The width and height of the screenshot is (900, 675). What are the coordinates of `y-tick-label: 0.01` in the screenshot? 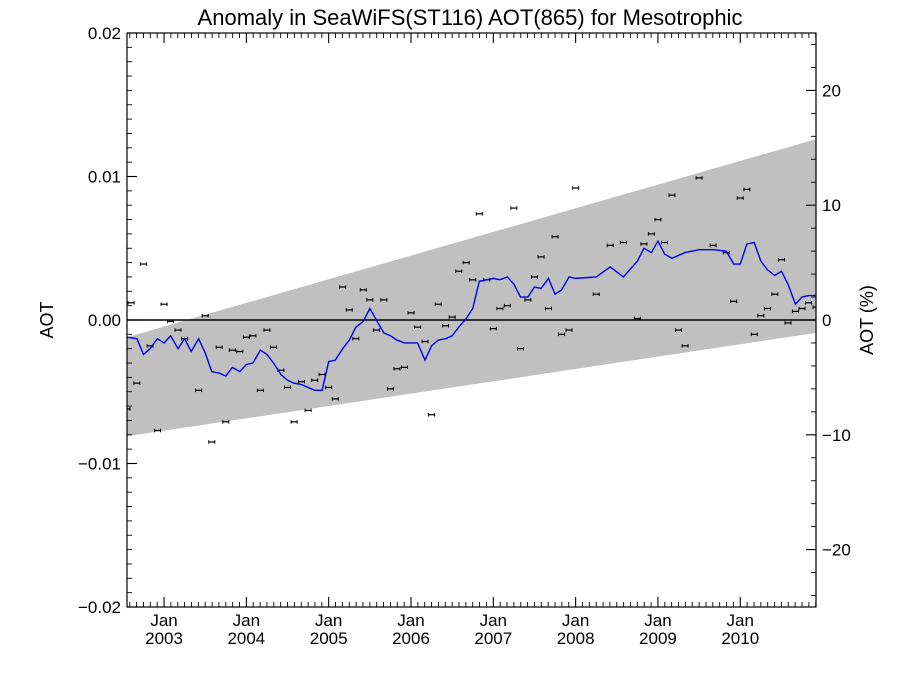 It's located at (104, 177).